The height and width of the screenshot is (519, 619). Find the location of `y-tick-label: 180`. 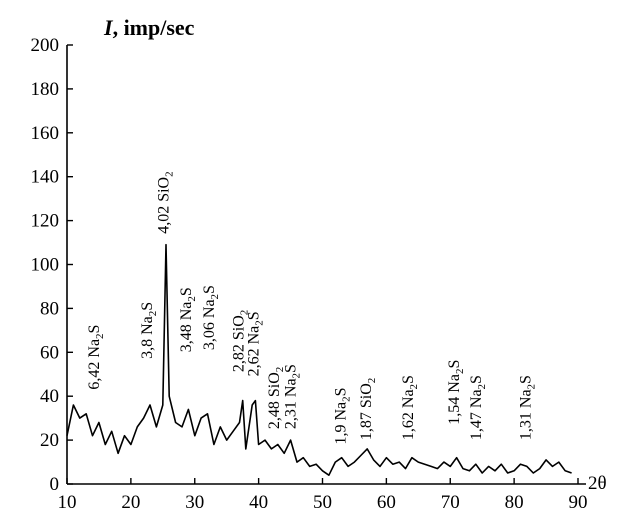

y-tick-label: 180 is located at coordinates (45, 89).